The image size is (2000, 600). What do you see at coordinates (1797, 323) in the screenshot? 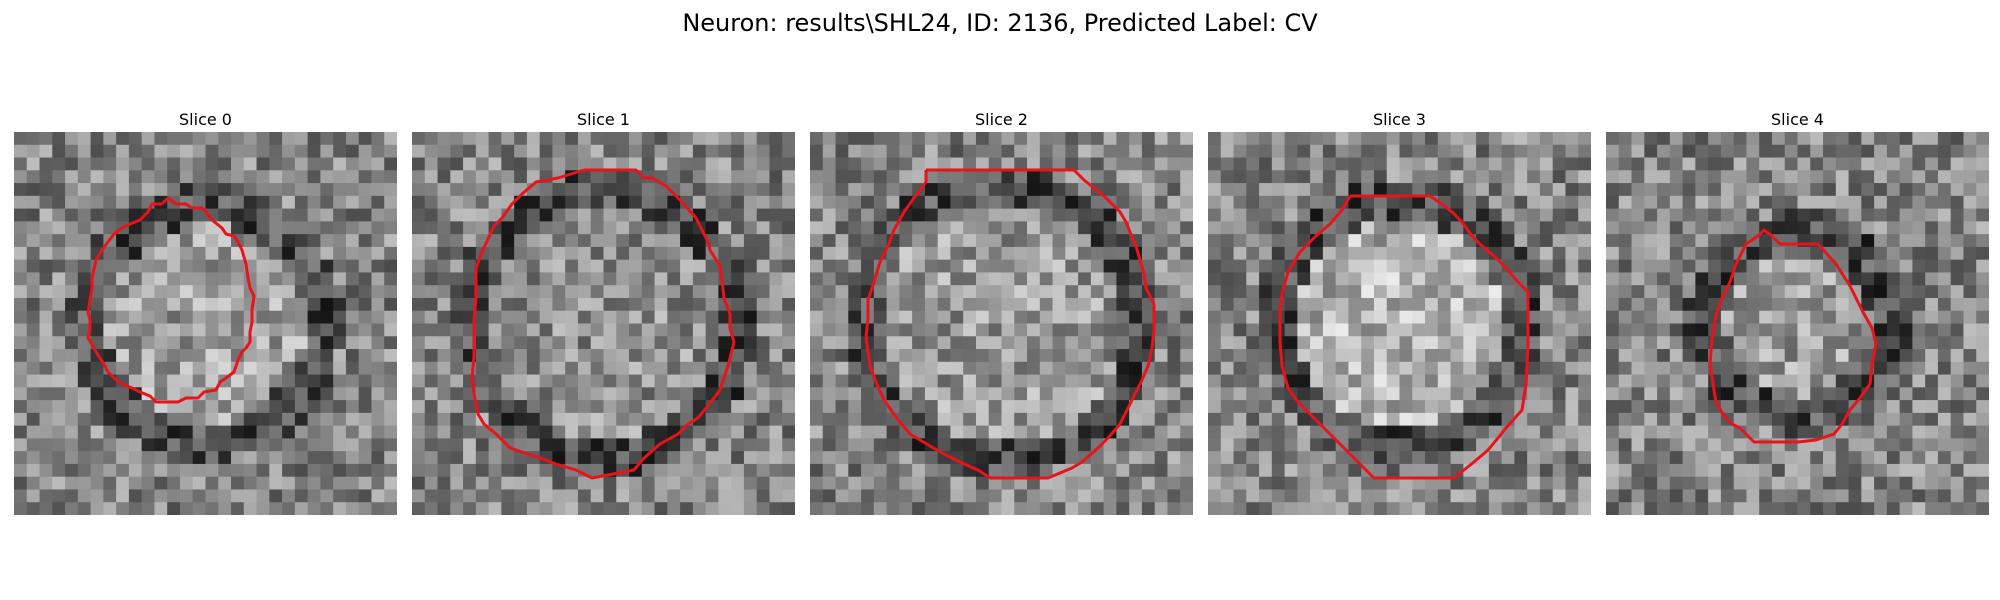
I see `grayscale-pixels` at bounding box center [1797, 323].